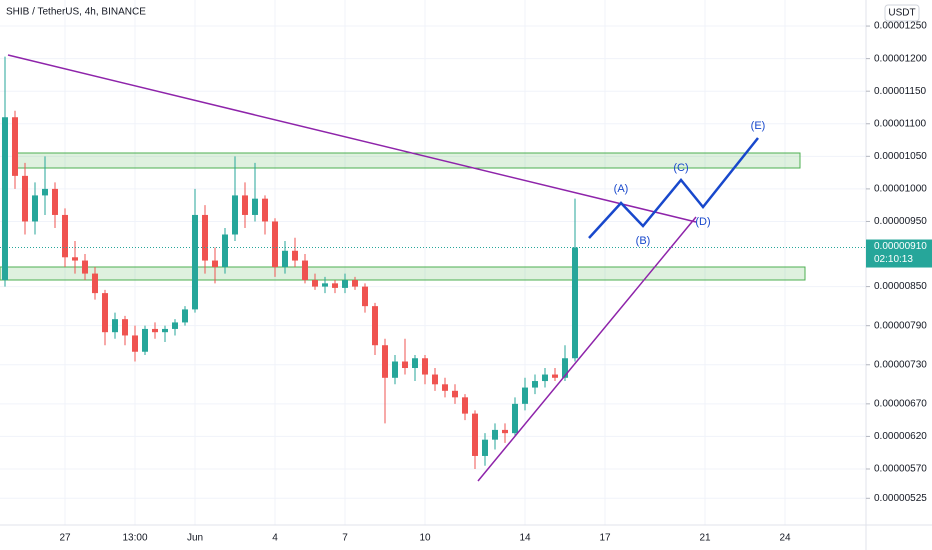 Image resolution: width=932 pixels, height=550 pixels. Describe the element at coordinates (195, 538) in the screenshot. I see `x-tick-label: Jun` at that location.